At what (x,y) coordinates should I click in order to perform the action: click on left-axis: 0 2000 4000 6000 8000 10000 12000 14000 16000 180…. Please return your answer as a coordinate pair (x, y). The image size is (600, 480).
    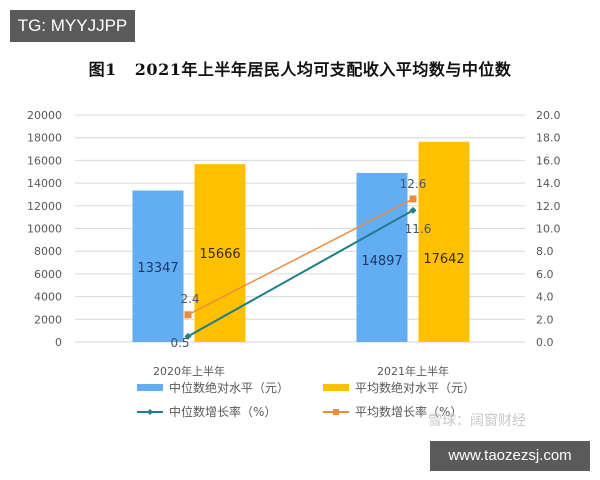
    Looking at the image, I should click on (44, 229).